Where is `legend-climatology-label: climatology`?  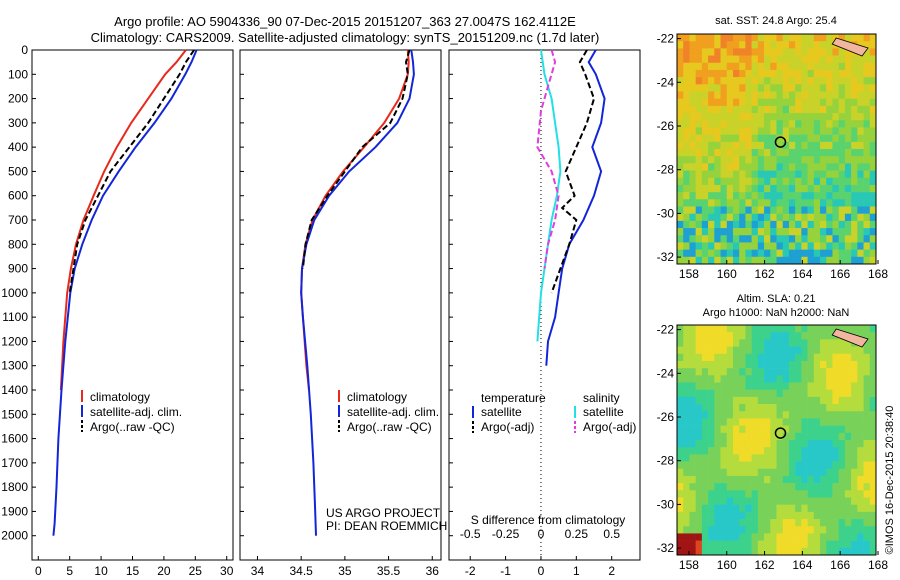
legend-climatology-label: climatology is located at coordinates (120, 397).